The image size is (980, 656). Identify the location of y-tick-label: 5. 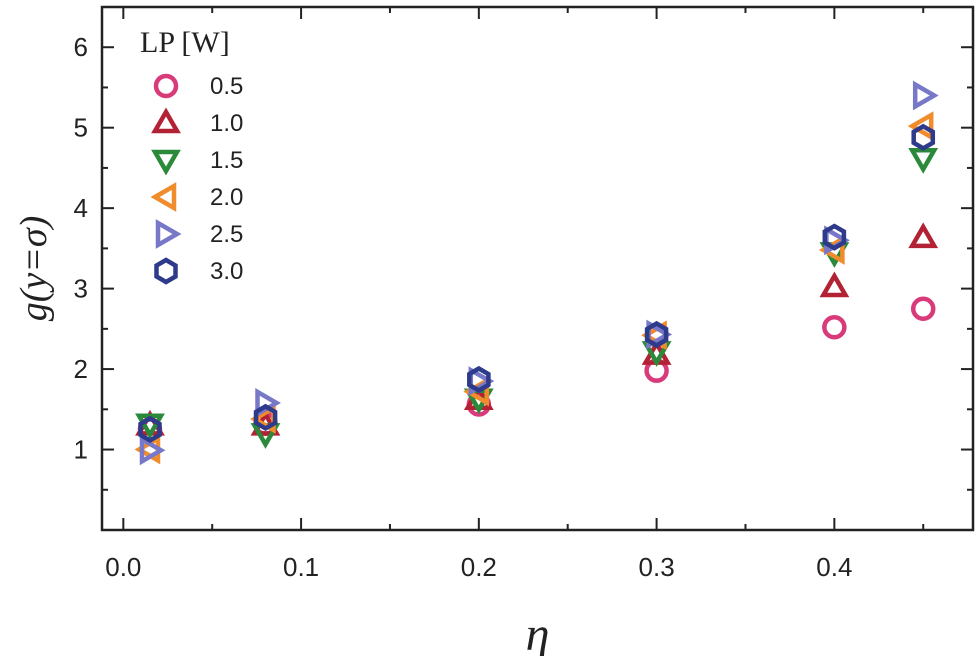
(81, 128).